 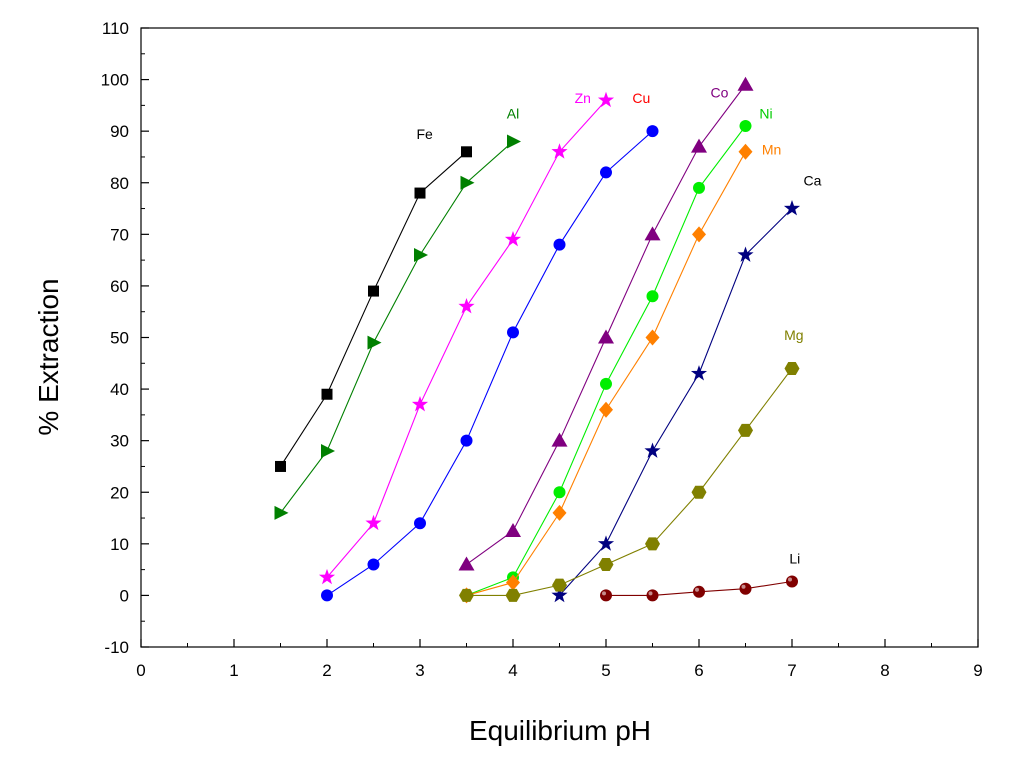 I want to click on x-tick-label: 8, so click(x=884, y=670).